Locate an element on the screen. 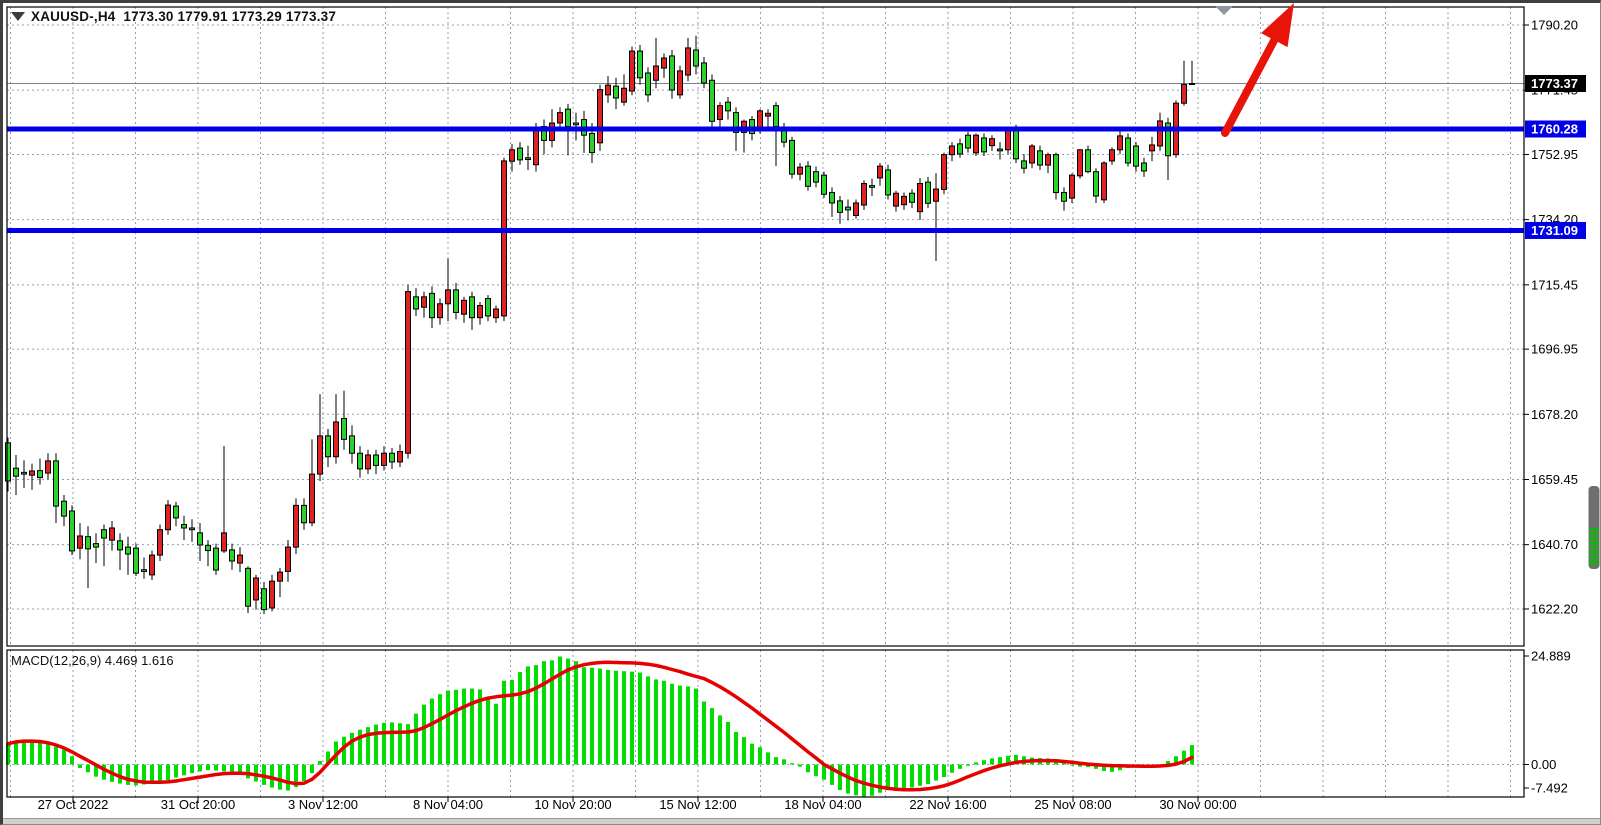 Image resolution: width=1601 pixels, height=825 pixels. object-anchor-icon is located at coordinates (1224, 10).